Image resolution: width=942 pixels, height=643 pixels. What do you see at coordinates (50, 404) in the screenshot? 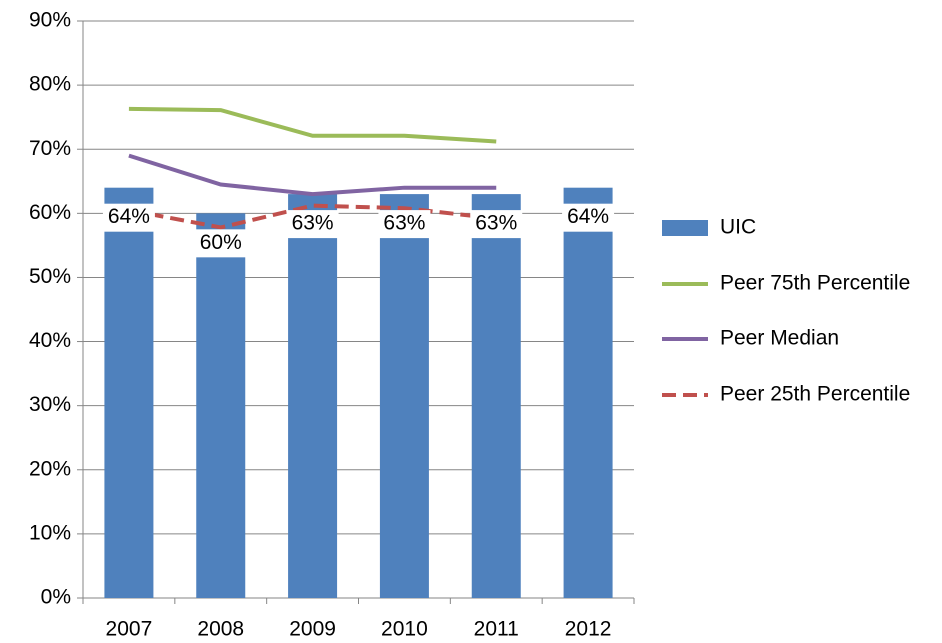
I see `y-tick-label: 30%` at bounding box center [50, 404].